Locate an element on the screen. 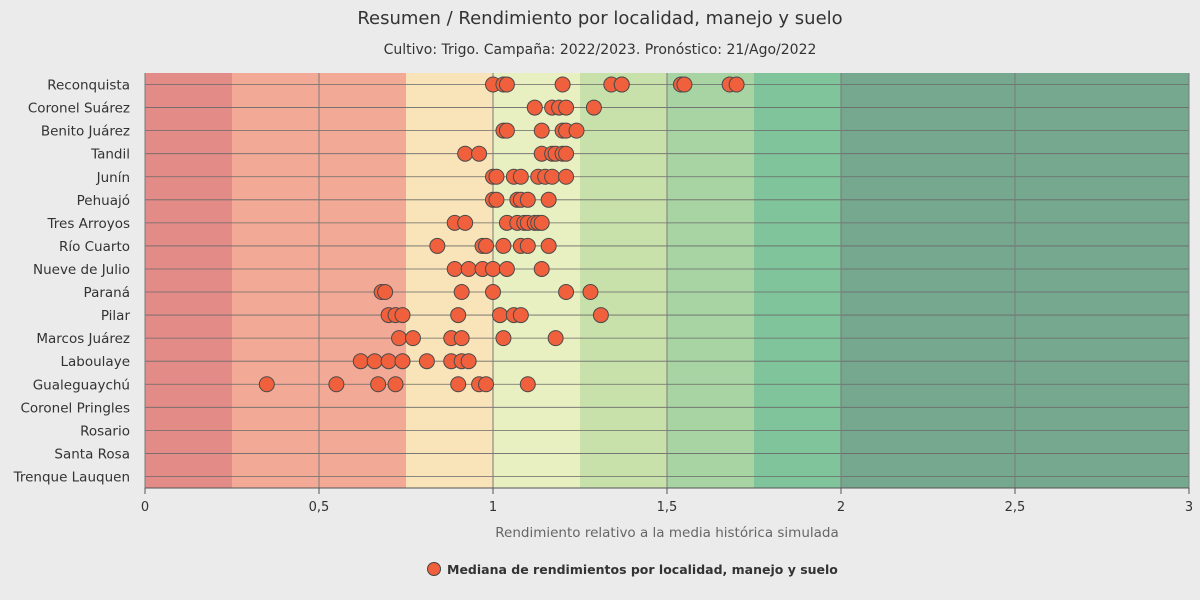 This screenshot has width=1200, height=600. category-label: Tres Arroyos is located at coordinates (89, 224).